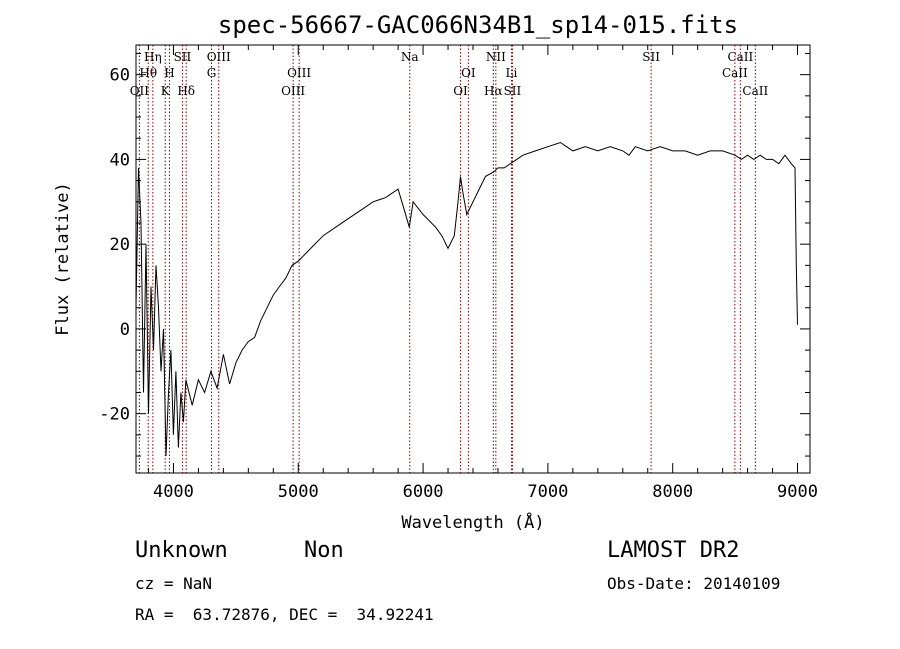 Image resolution: width=900 pixels, height=649 pixels. I want to click on x-tick-label: 8000, so click(672, 492).